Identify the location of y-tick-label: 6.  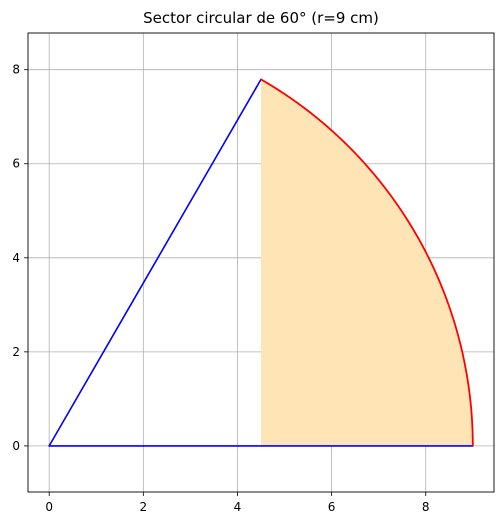
(16, 164).